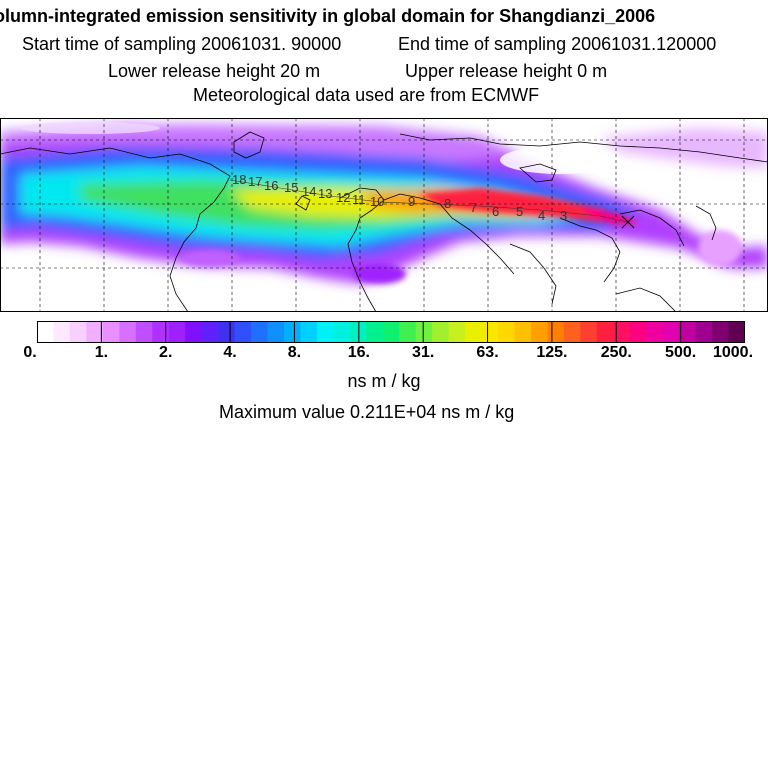  I want to click on trajectory-label: 15, so click(291, 187).